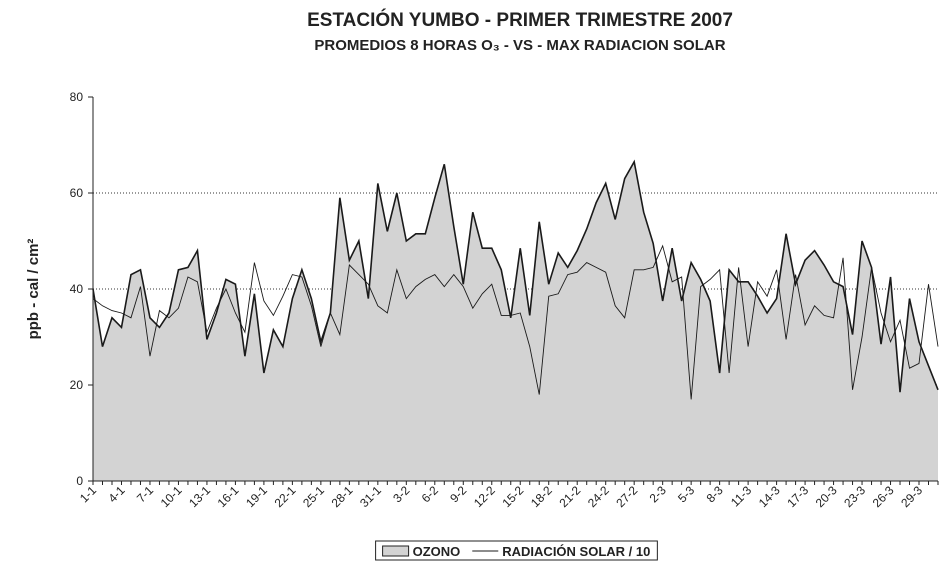 This screenshot has height=563, width=940. What do you see at coordinates (370, 496) in the screenshot?
I see `x-tick-label: 31-1` at bounding box center [370, 496].